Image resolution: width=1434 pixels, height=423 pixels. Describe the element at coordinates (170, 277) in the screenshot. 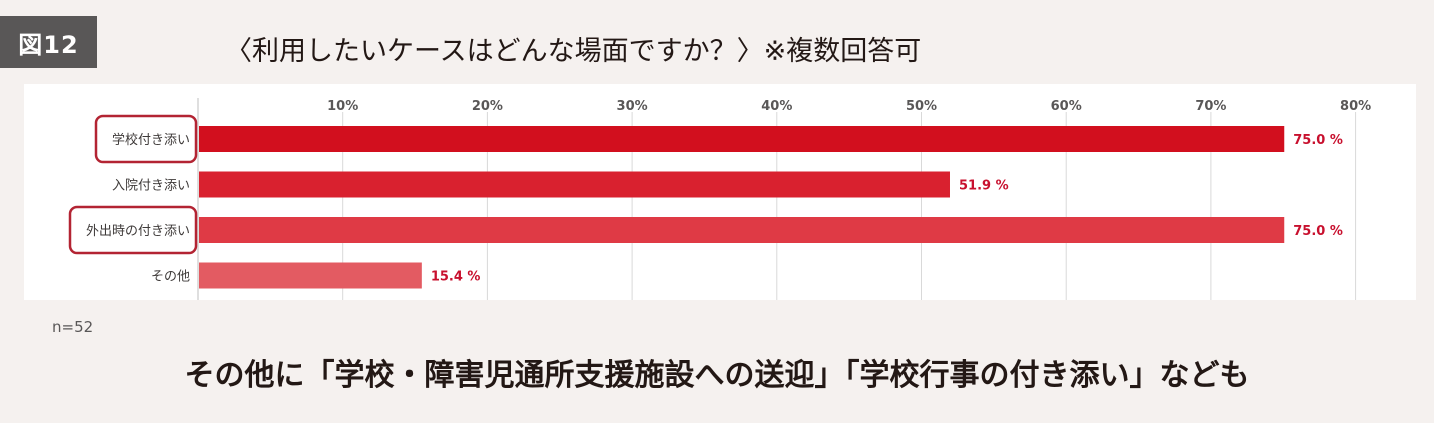

I see `category-label: その他` at that location.